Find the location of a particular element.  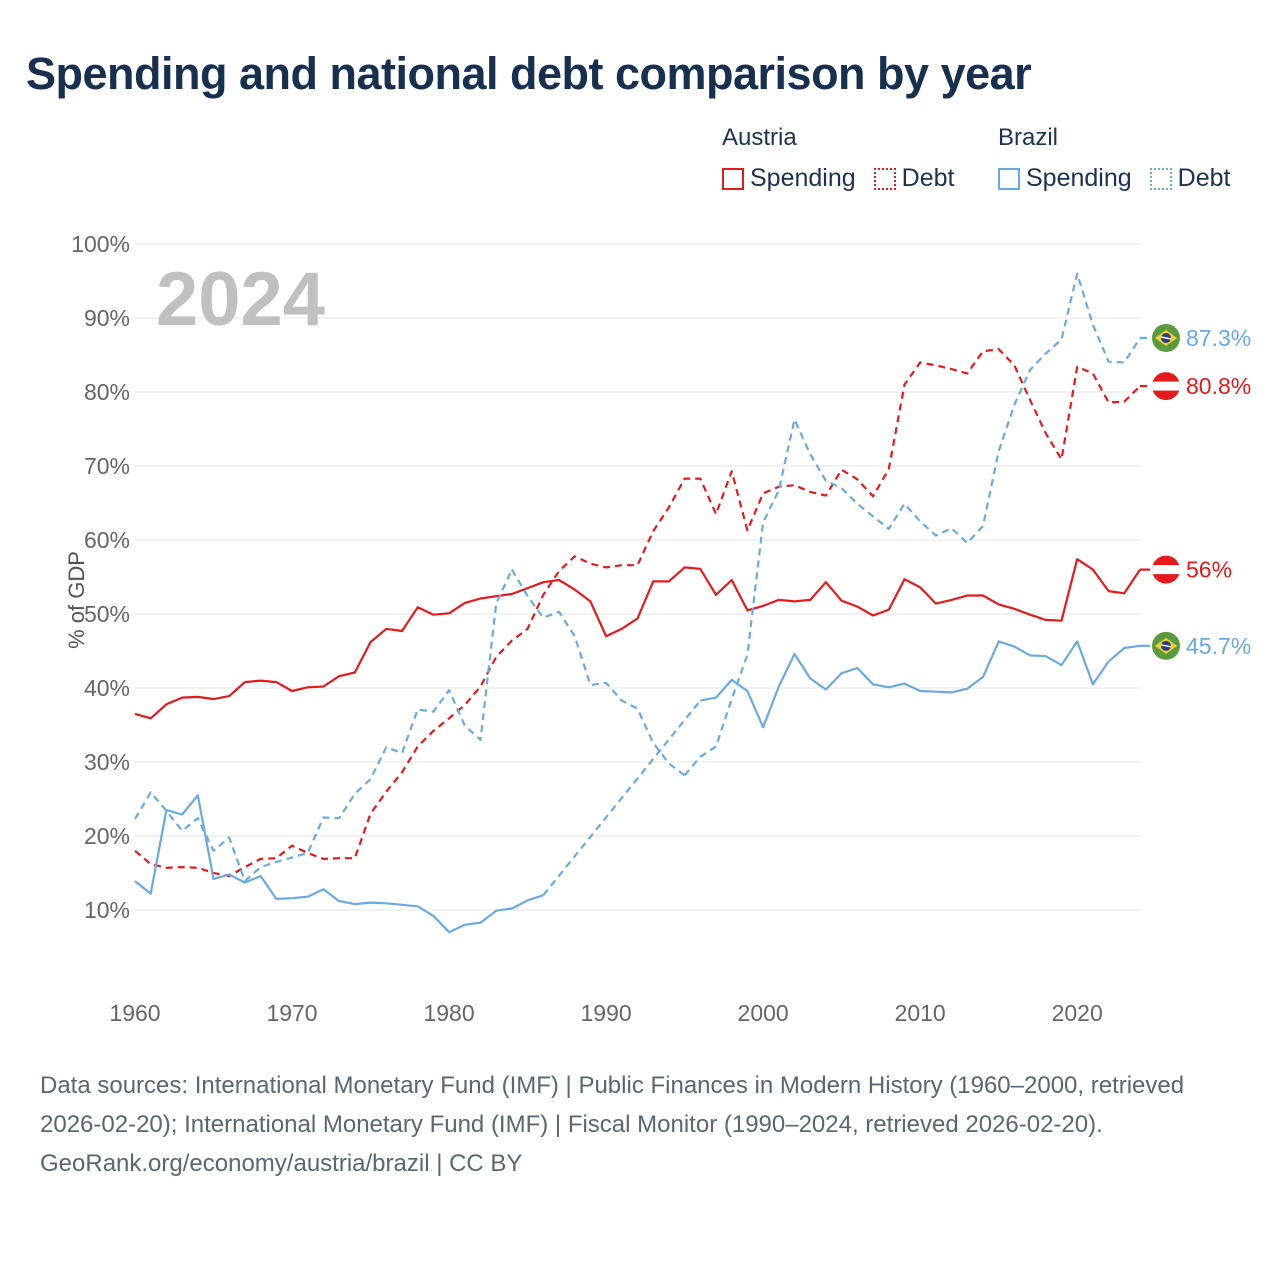

y-tick-label: 70% is located at coordinates (107, 466).